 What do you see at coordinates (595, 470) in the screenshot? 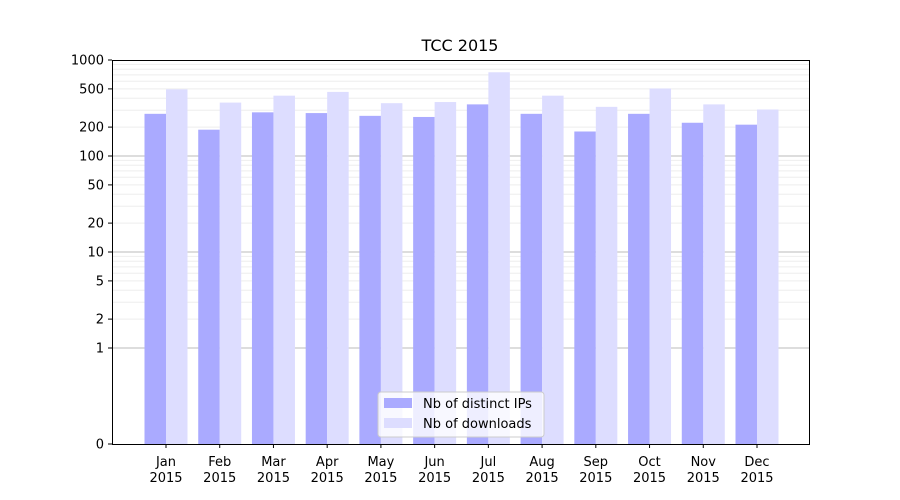
I see `x-tick-label: Sep 2015` at bounding box center [595, 470].